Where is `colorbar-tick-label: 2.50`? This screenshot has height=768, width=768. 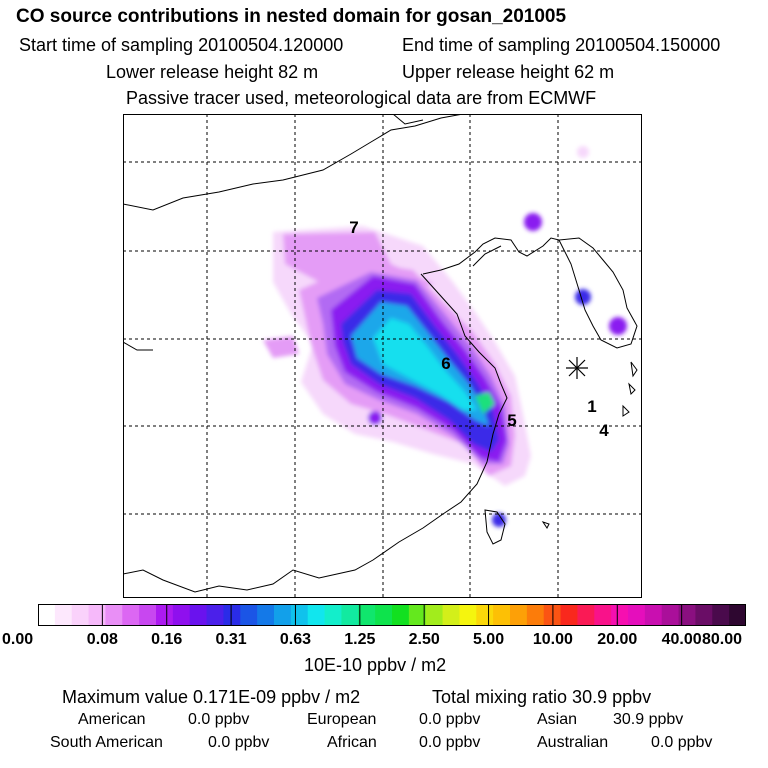 colorbar-tick-label: 2.50 is located at coordinates (424, 639).